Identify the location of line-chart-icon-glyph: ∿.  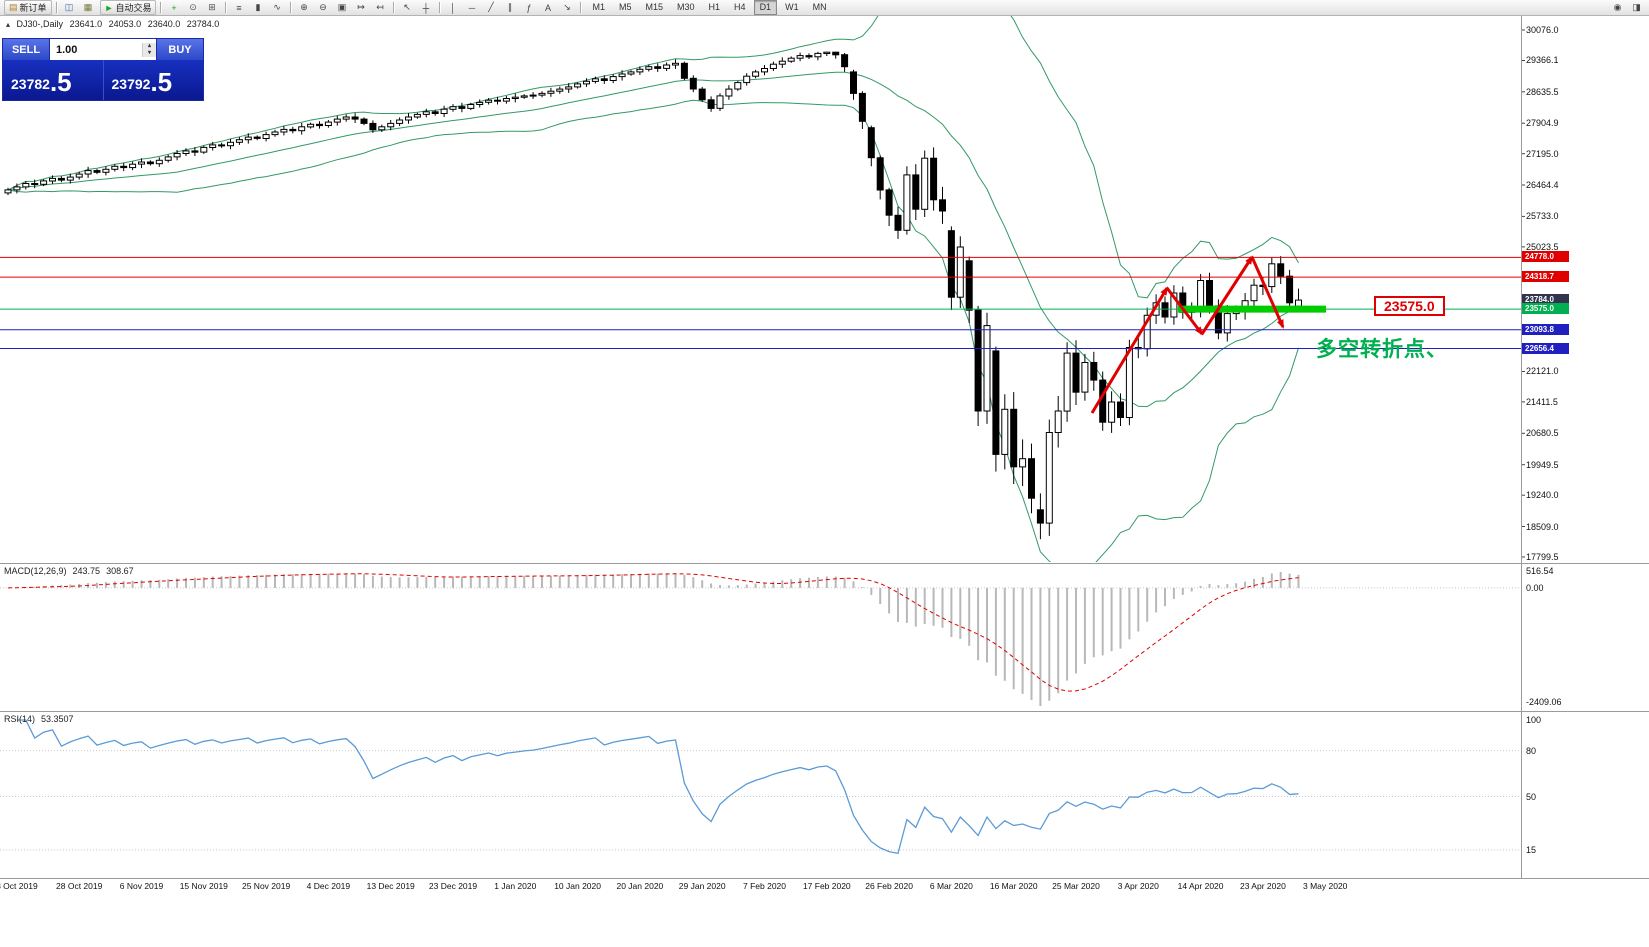
(277, 7).